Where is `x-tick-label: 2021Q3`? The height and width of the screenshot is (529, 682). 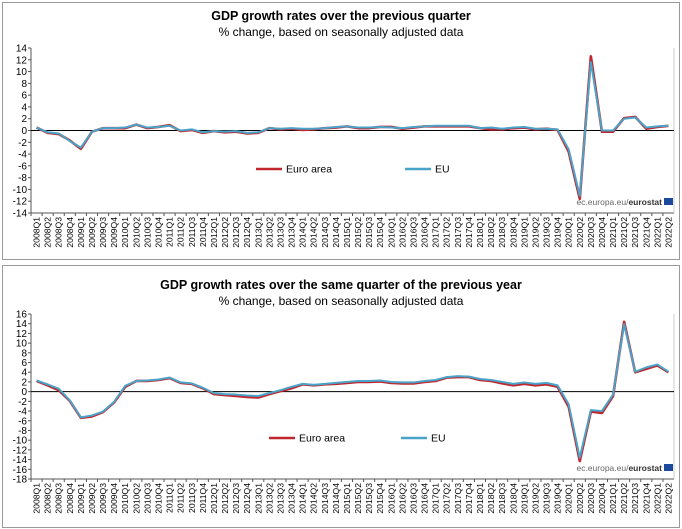
x-tick-label: 2021Q3 is located at coordinates (635, 232).